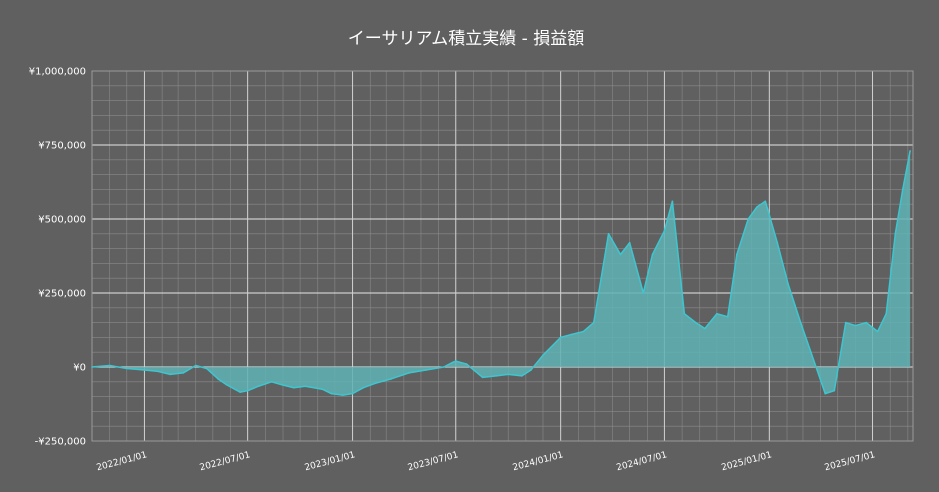 The height and width of the screenshot is (492, 939). Describe the element at coordinates (466, 39) in the screenshot. I see `chart-title: イーサリアム積立実績 - 損益額` at that location.